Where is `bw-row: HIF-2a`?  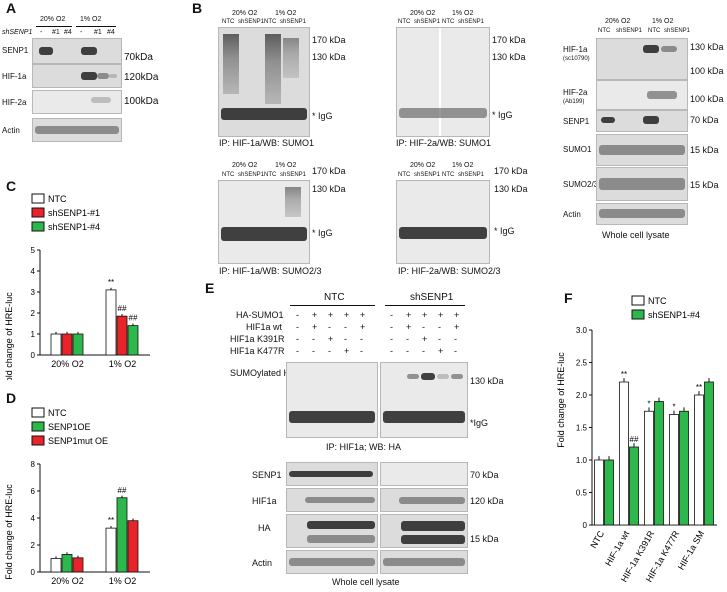 bw-row: HIF-2a is located at coordinates (575, 92).